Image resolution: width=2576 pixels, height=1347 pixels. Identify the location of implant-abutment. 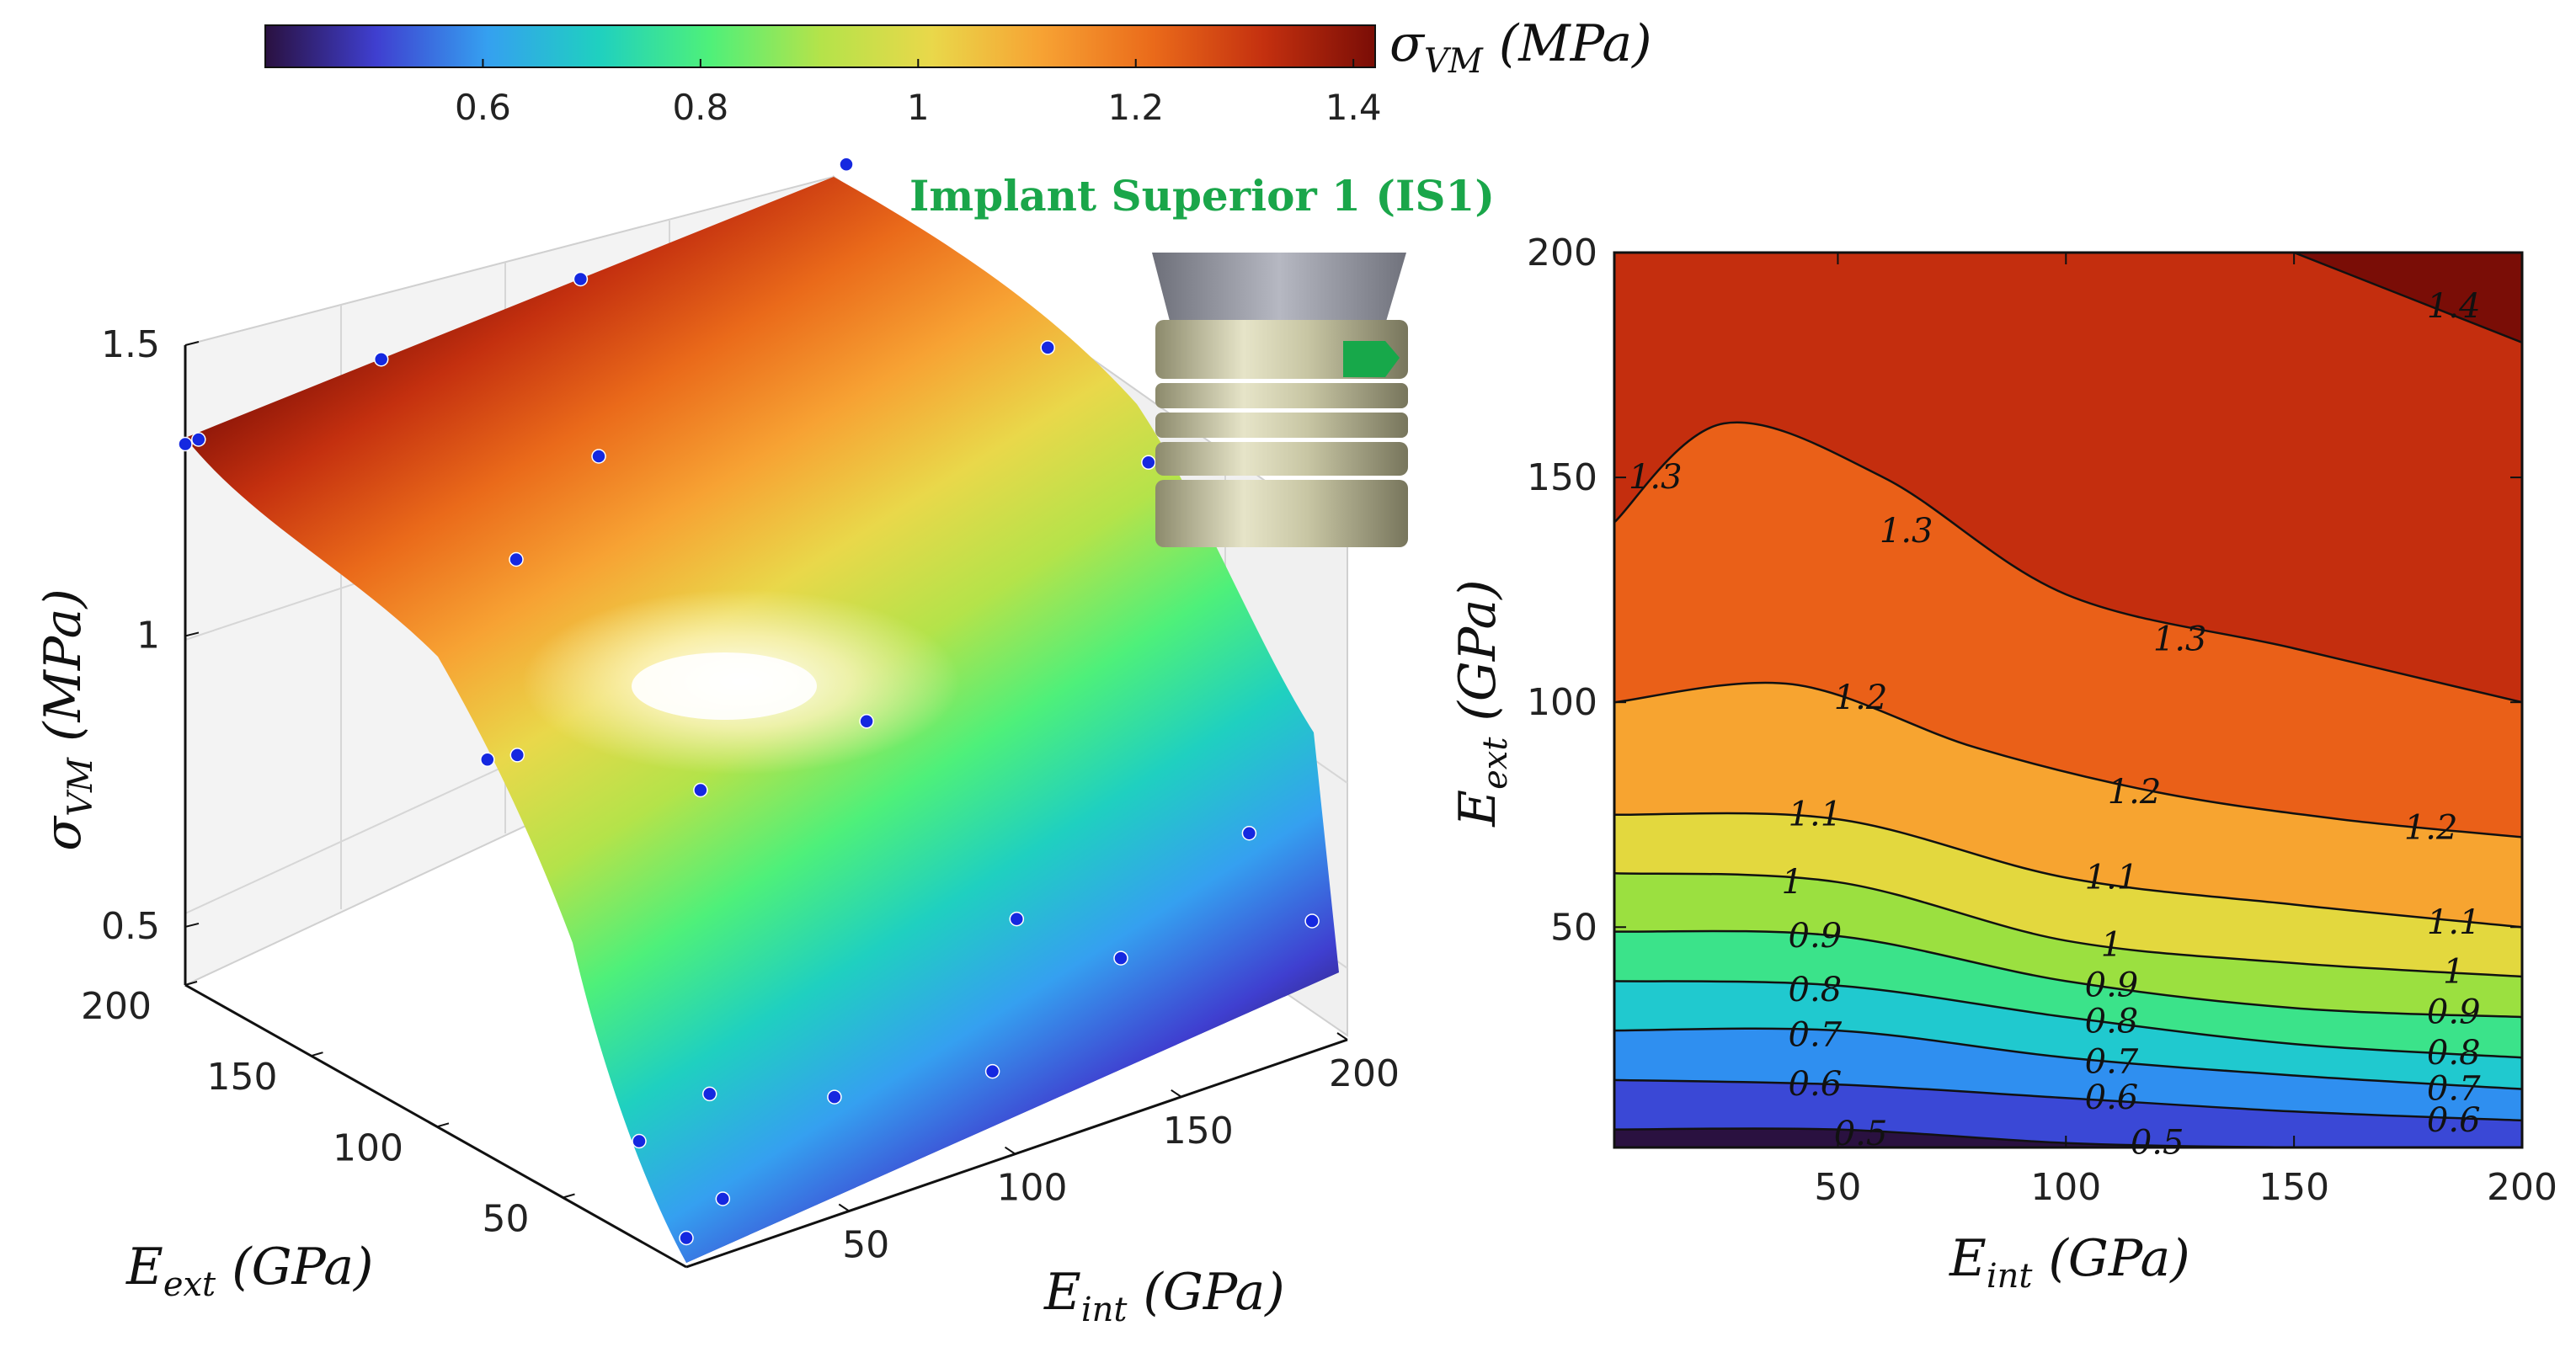
(1279, 295).